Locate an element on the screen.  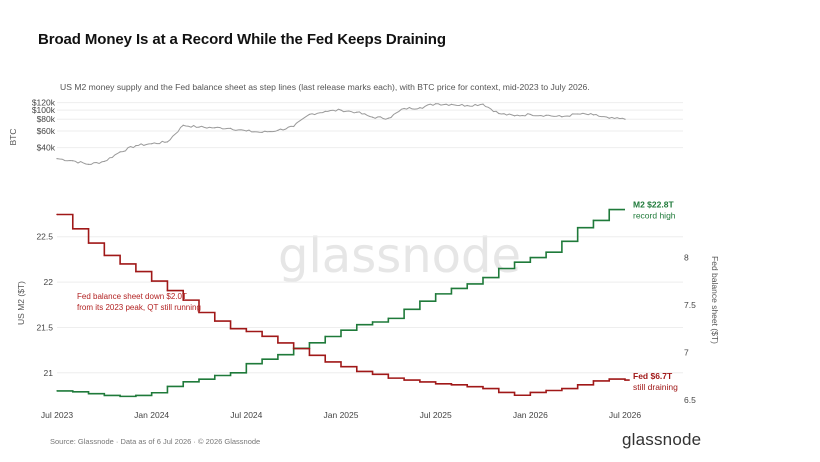
btc-tick-label: $80k is located at coordinates (46, 119).